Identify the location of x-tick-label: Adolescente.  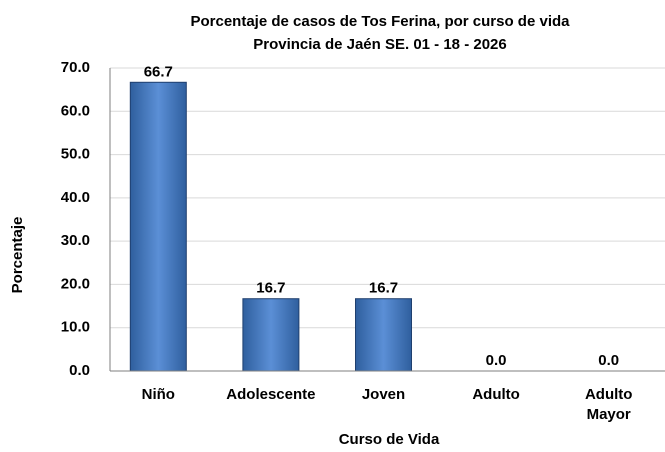
(271, 394).